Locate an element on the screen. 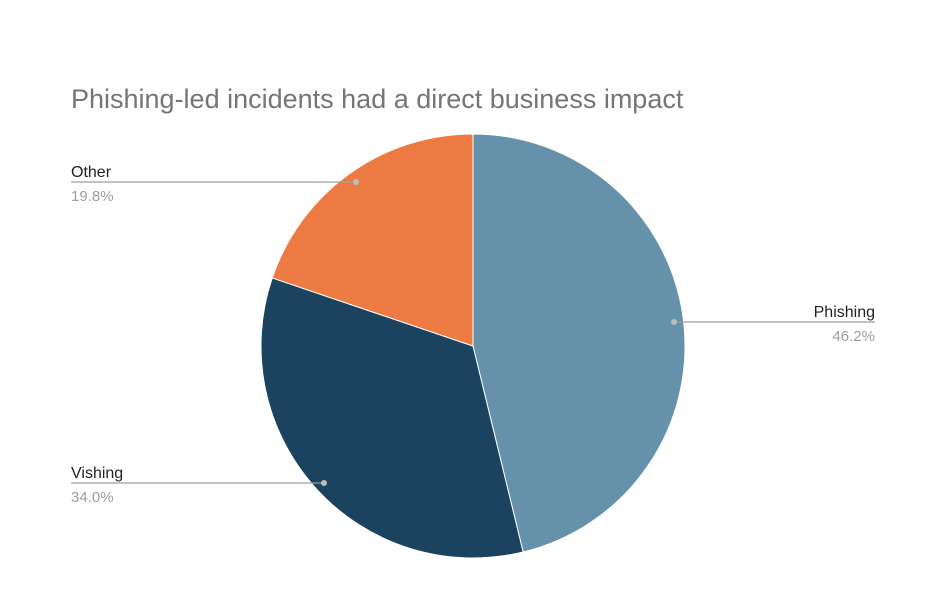  leader-dot-vishing is located at coordinates (324, 483).